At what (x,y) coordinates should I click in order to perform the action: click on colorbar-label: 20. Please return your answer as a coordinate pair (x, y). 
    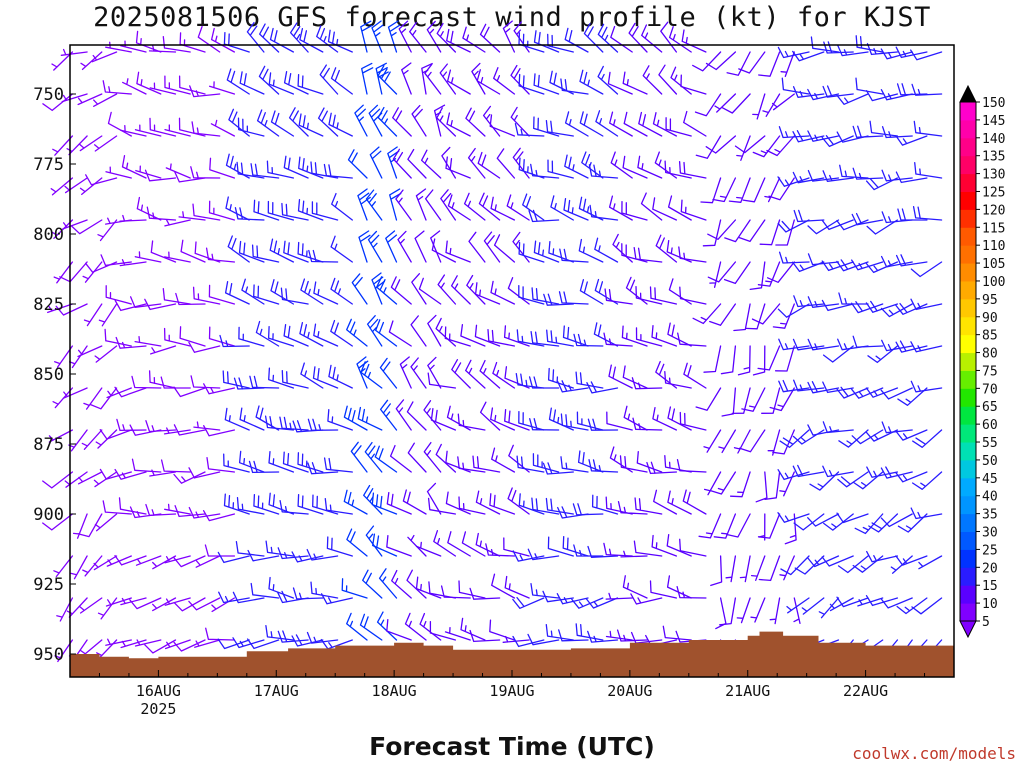
    Looking at the image, I should click on (990, 568).